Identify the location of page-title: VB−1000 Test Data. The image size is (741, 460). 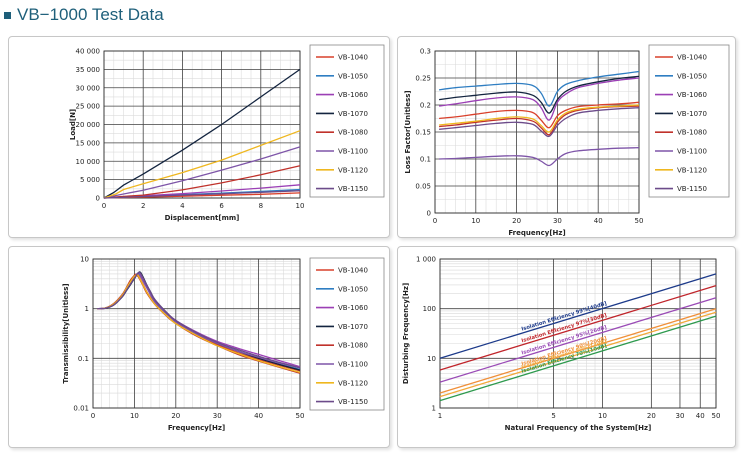
(90, 14).